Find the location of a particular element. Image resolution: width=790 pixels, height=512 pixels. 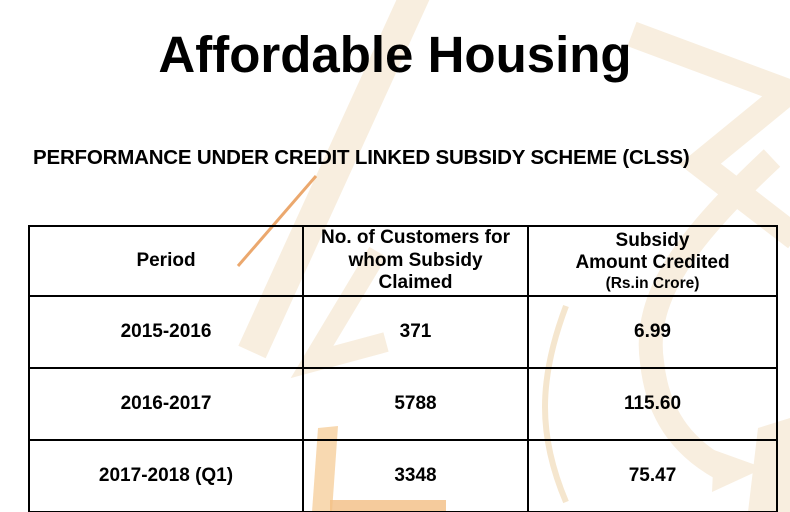

header-line: whom Subsidy is located at coordinates (415, 260).